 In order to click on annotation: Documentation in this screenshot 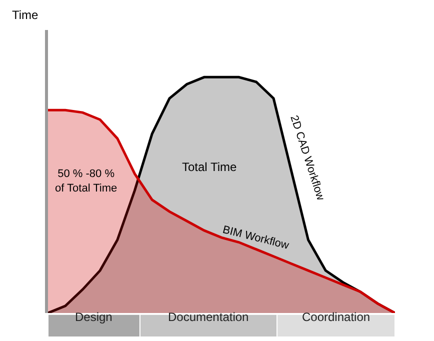, I will do `click(208, 317)`.